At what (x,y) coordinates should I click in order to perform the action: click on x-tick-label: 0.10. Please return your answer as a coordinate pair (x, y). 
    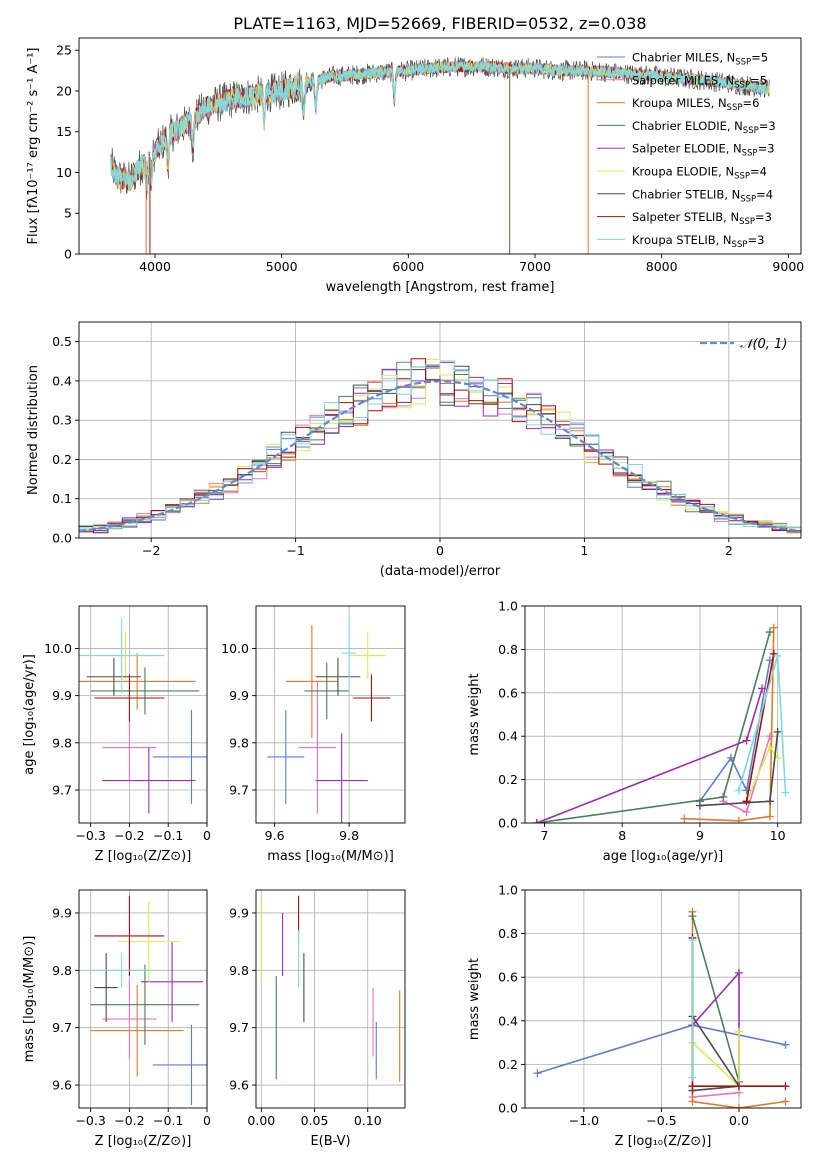
    Looking at the image, I should click on (368, 1120).